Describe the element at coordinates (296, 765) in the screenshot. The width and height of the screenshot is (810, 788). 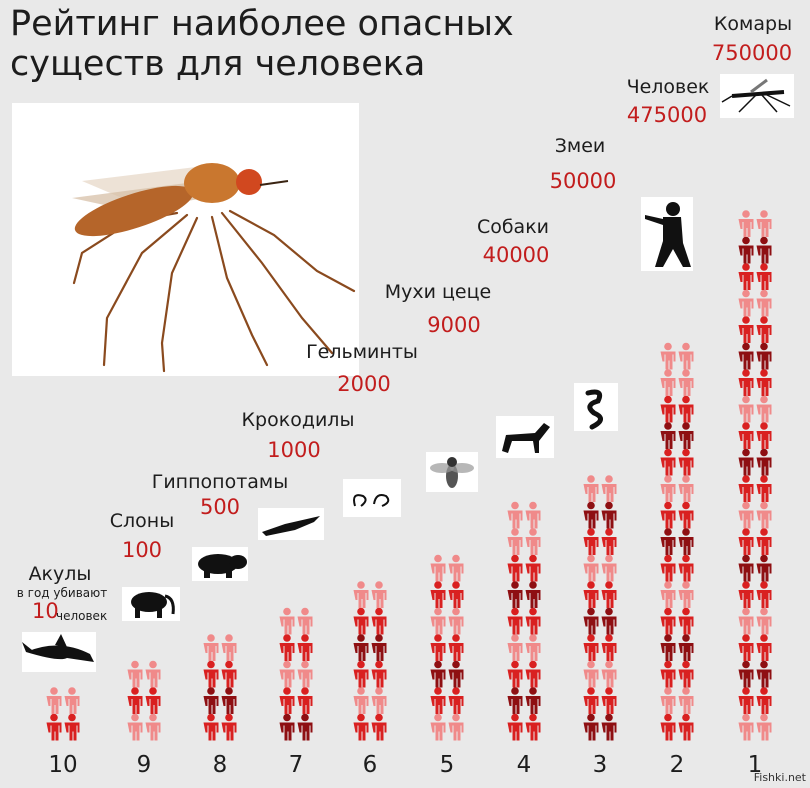
I see `rank-label: 7` at that location.